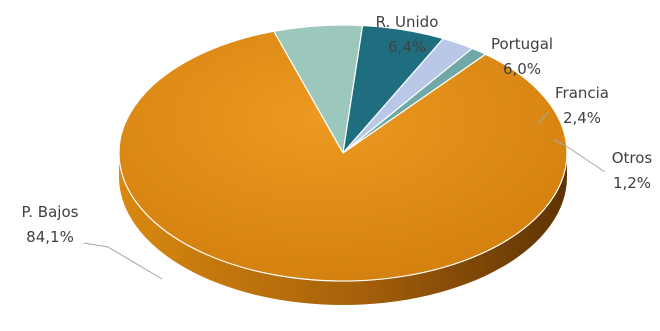  What do you see at coordinates (579, 156) in the screenshot?
I see `leader-line-otros` at bounding box center [579, 156].